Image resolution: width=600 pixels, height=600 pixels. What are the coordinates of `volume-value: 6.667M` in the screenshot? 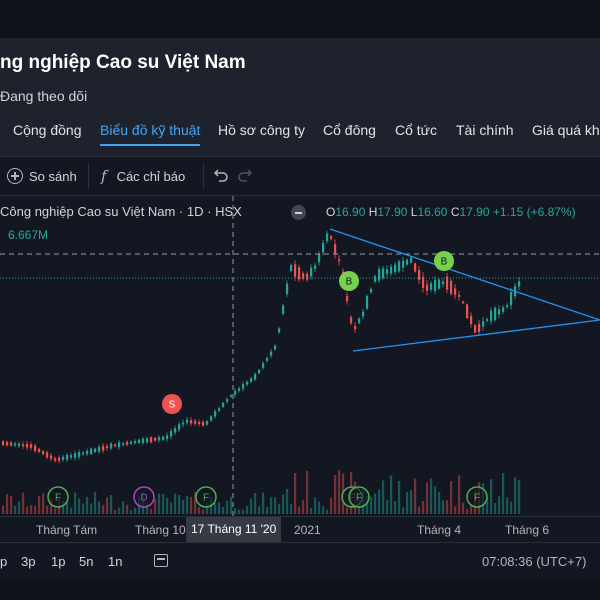 It's located at (28, 235).